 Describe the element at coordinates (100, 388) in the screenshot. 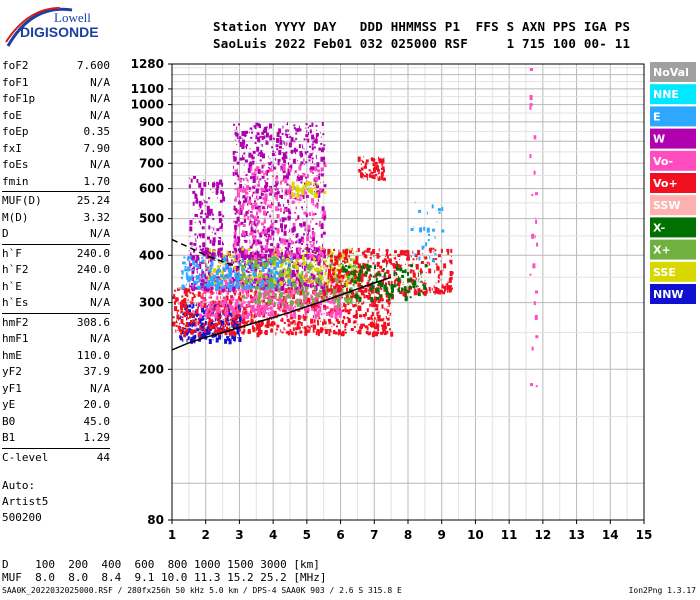

I see `parameter-value: N/A` at that location.